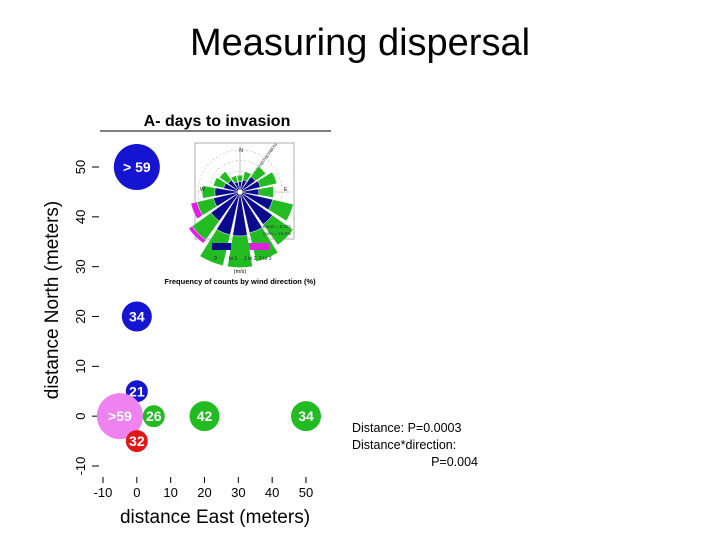 The width and height of the screenshot is (720, 540). I want to click on legend-tick: 0, so click(215, 259).